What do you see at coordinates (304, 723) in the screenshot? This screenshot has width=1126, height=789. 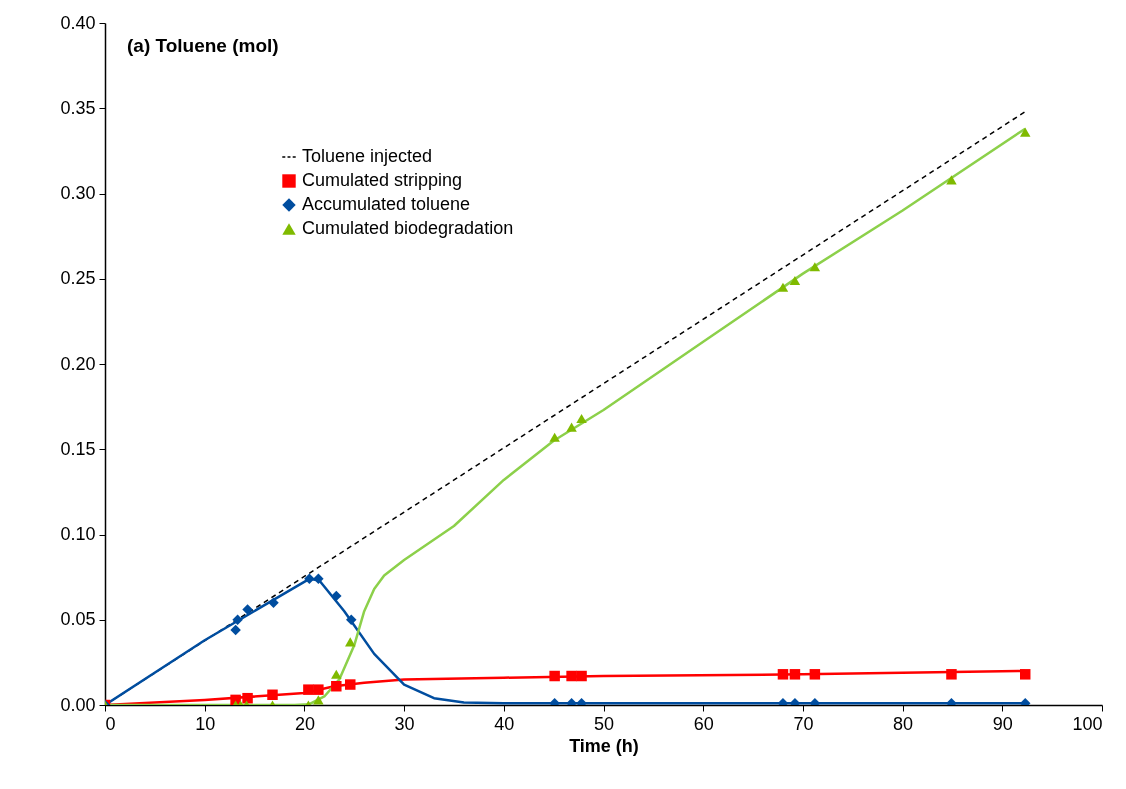 I see `x-tick-label: 20` at bounding box center [304, 723].